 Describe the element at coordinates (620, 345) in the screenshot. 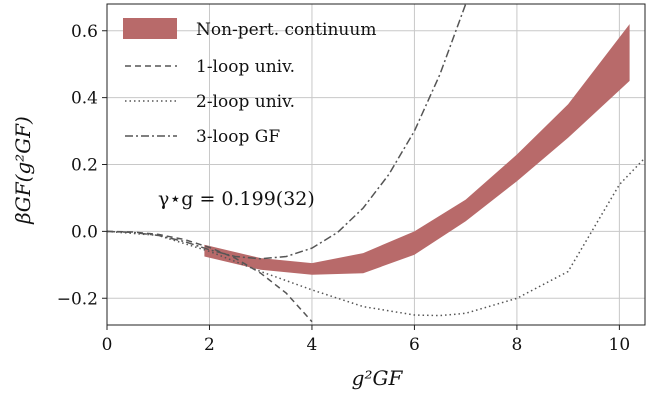

I see `x-tick-label: 10` at that location.